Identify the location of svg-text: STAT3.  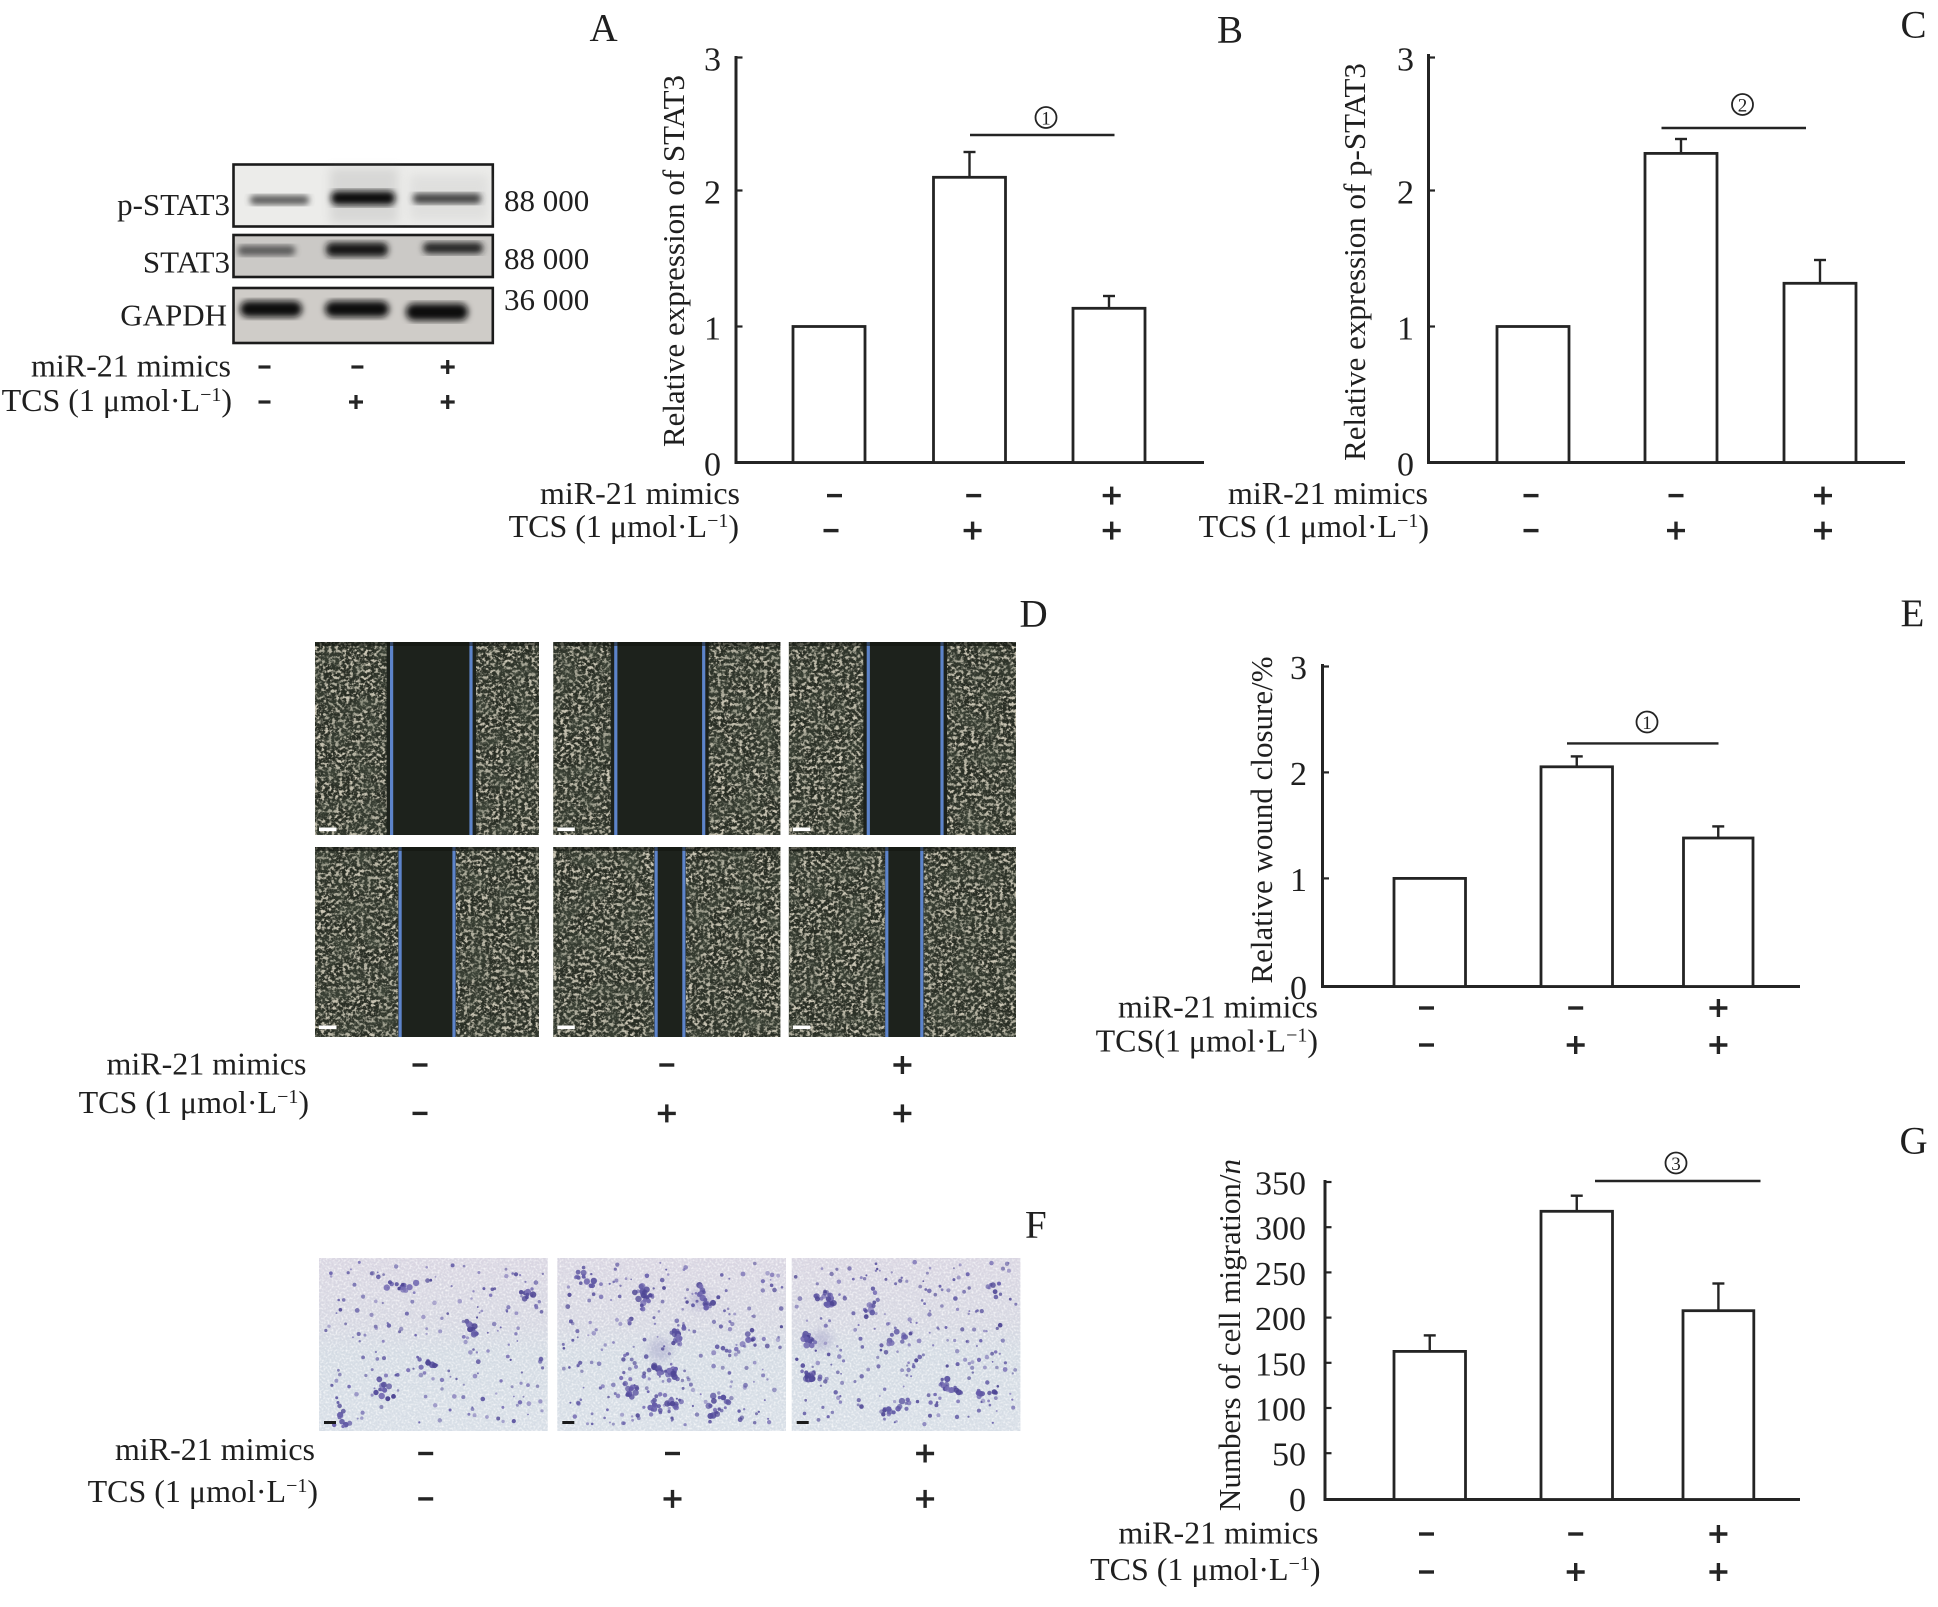
(186, 262).